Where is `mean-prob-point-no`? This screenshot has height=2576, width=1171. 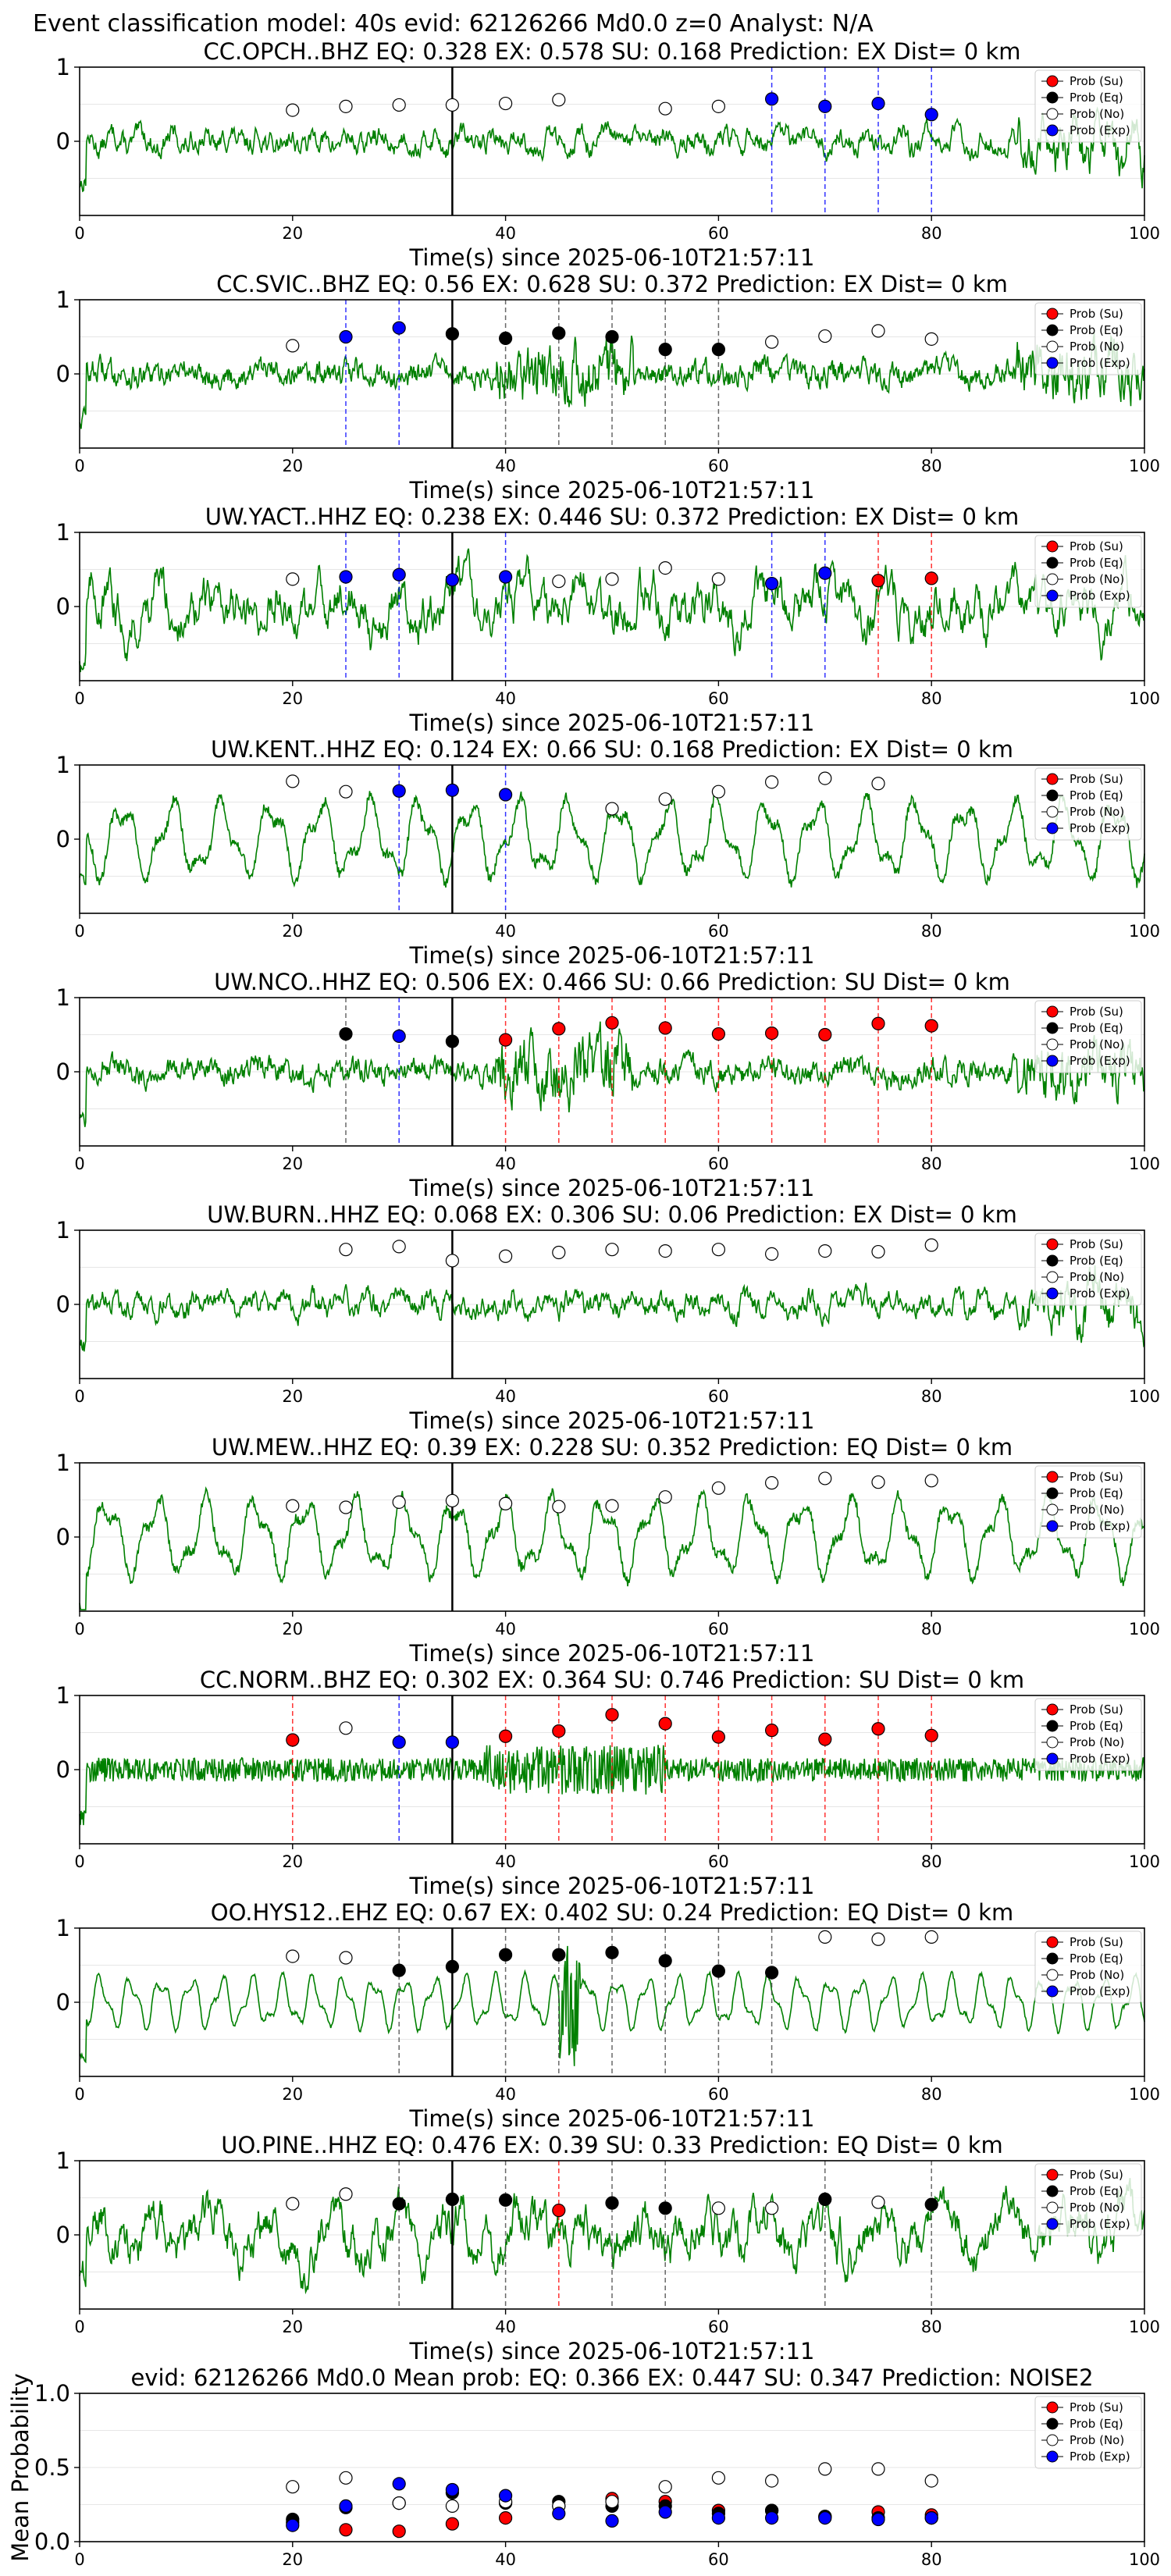 mean-prob-point-no is located at coordinates (399, 2503).